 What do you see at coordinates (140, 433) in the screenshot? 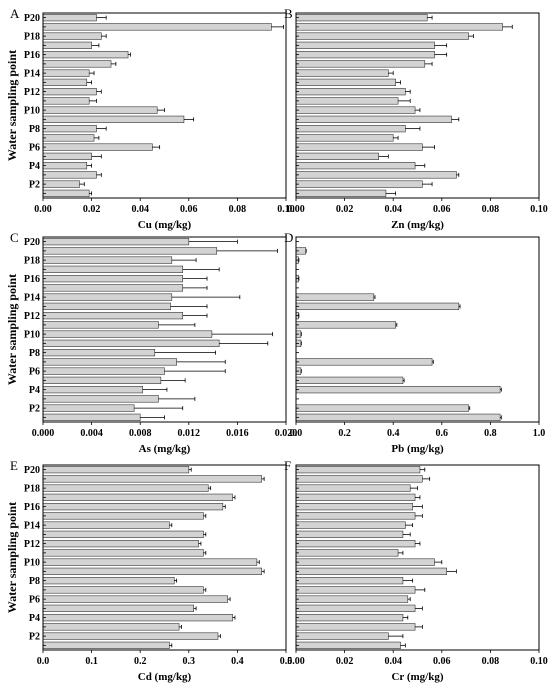
I see `x-tick-label: 0.008` at bounding box center [140, 433].